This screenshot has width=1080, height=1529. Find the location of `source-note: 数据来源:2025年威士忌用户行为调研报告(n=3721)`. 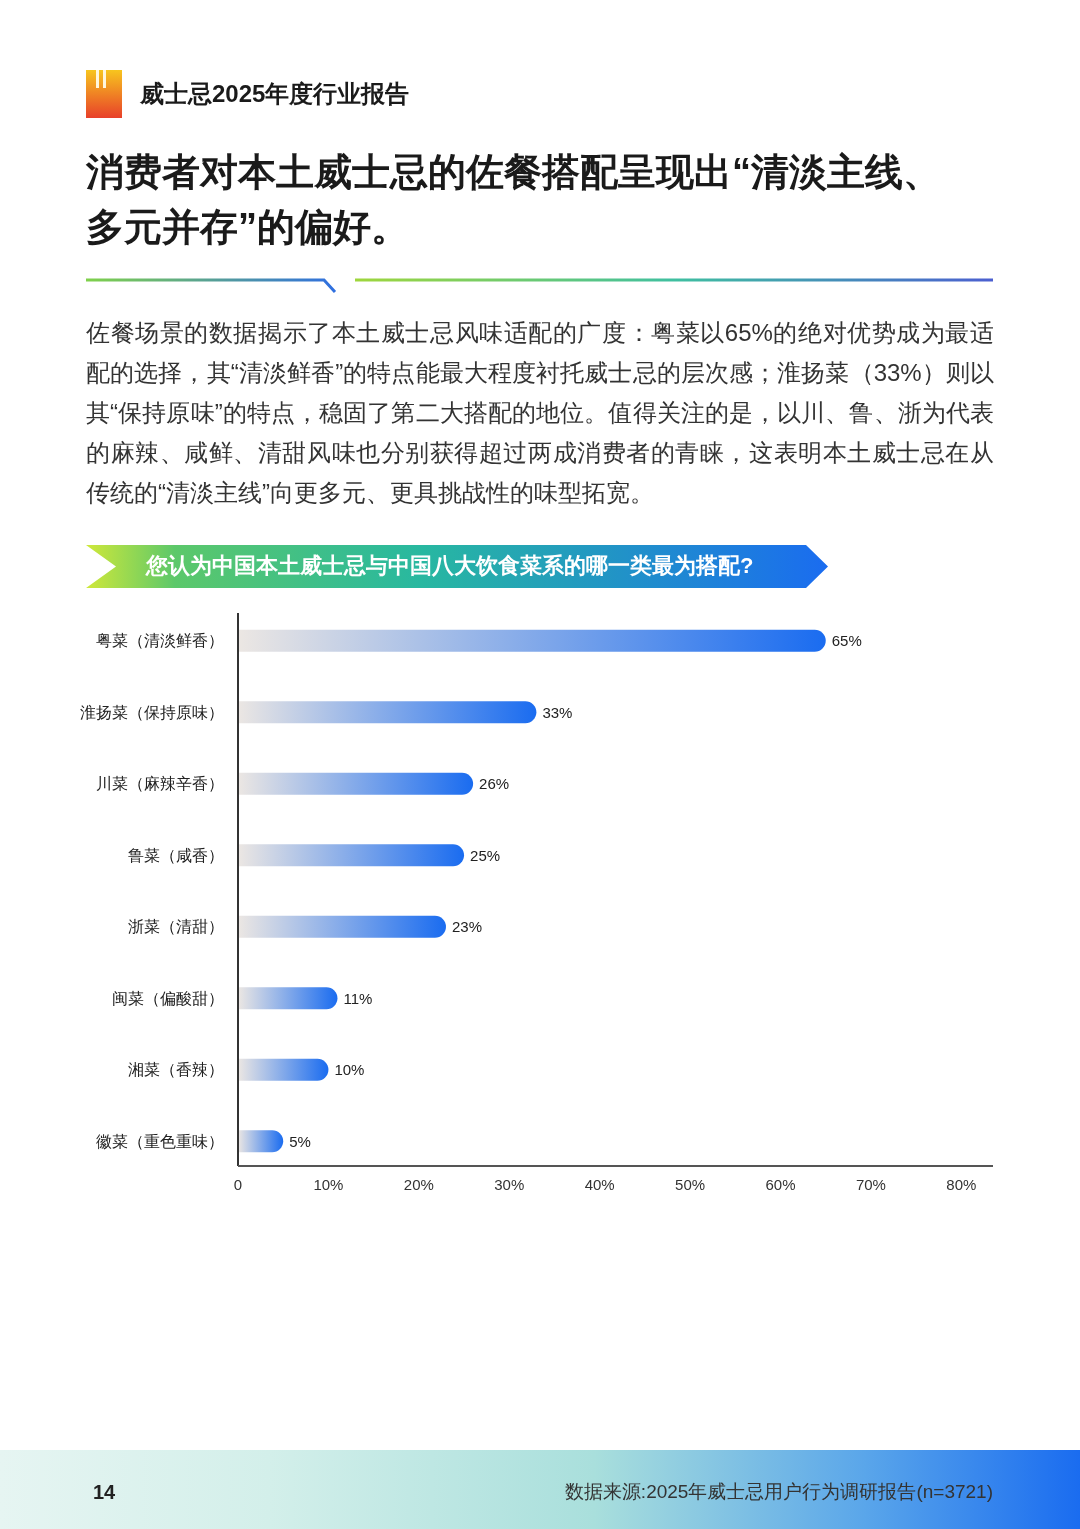

source-note: 数据来源:2025年威士忌用户行为调研报告(n=3721) is located at coordinates (778, 1492).